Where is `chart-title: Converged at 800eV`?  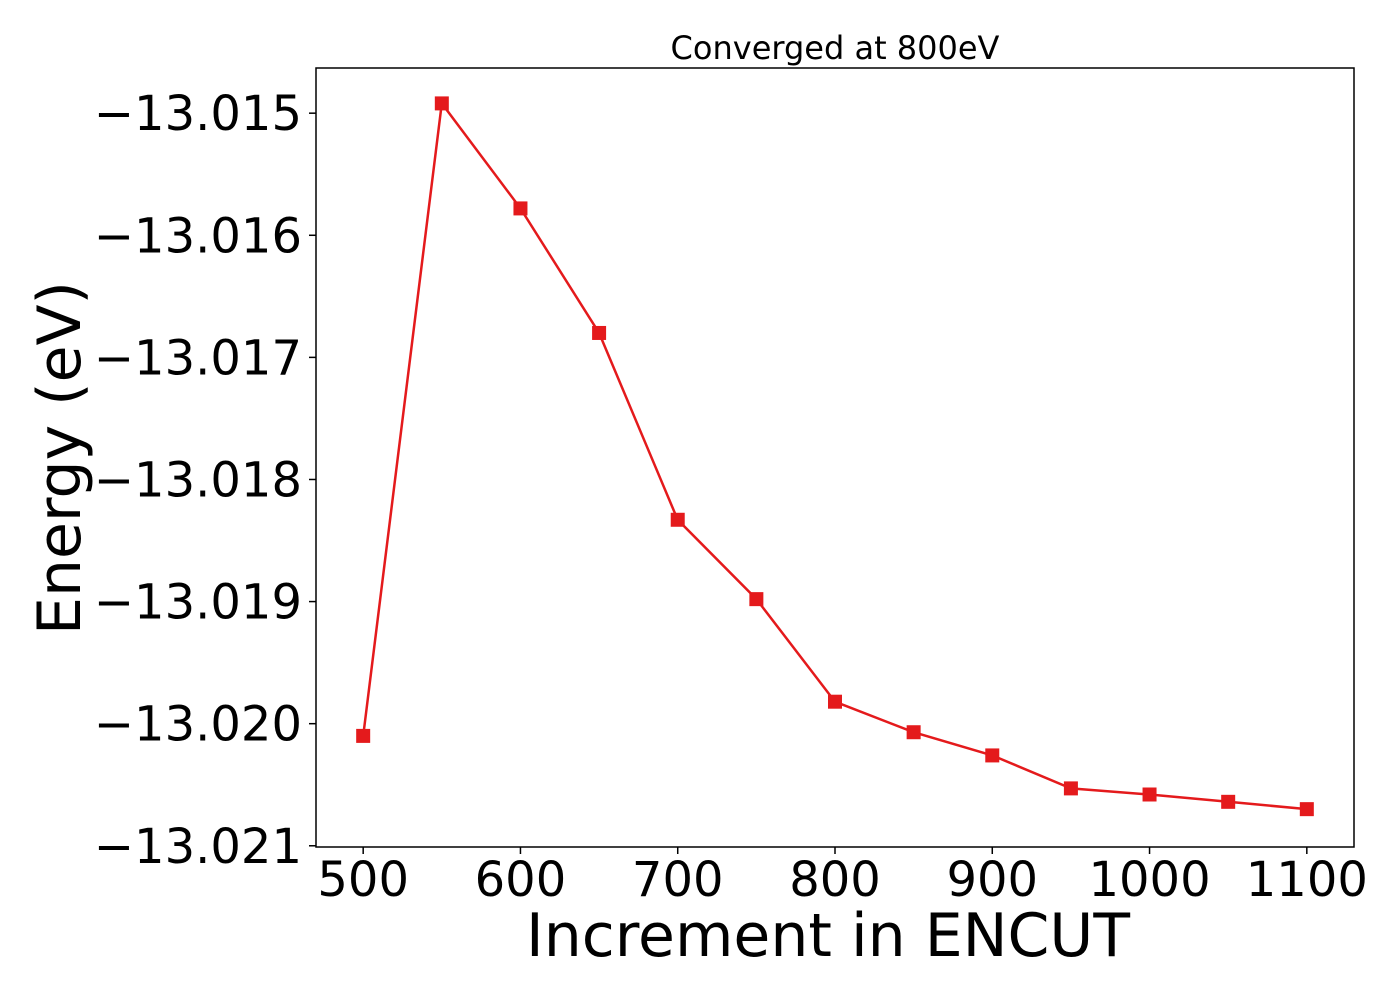
chart-title: Converged at 800eV is located at coordinates (835, 48).